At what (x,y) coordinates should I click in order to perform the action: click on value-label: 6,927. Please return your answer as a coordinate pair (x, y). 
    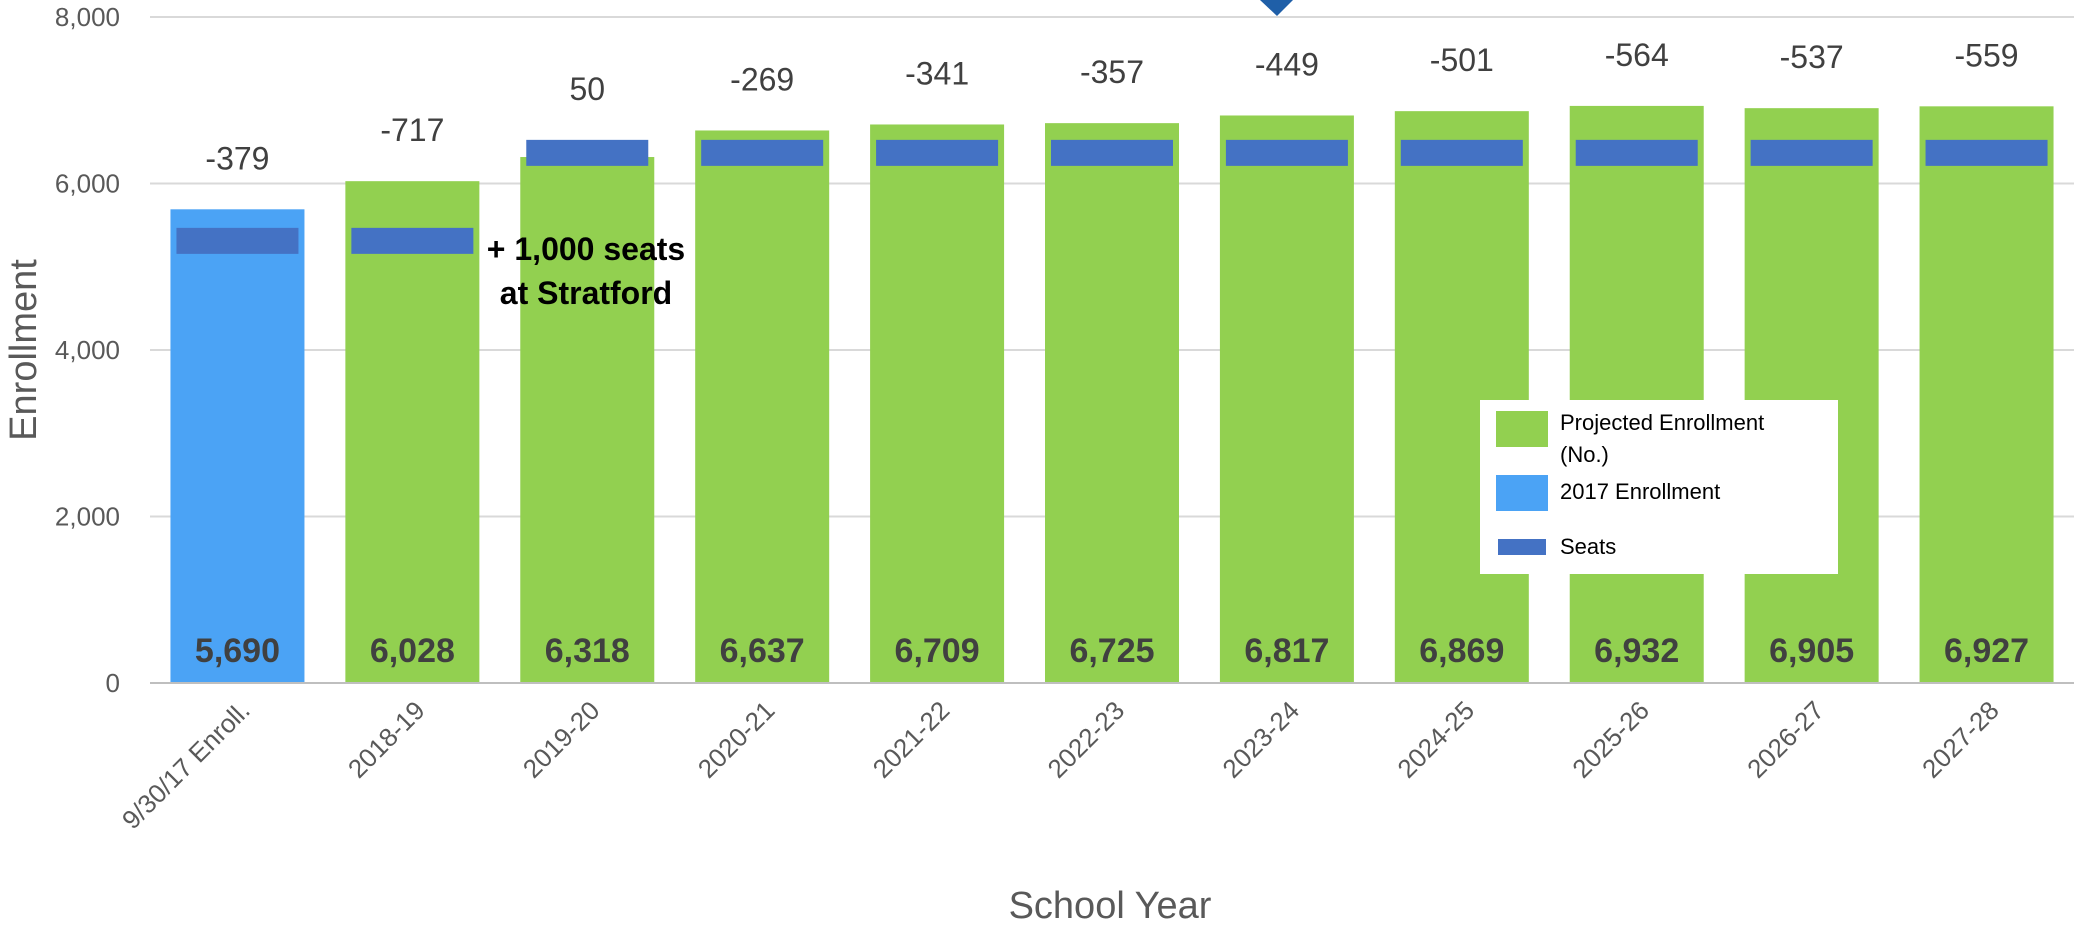
    Looking at the image, I should click on (1986, 651).